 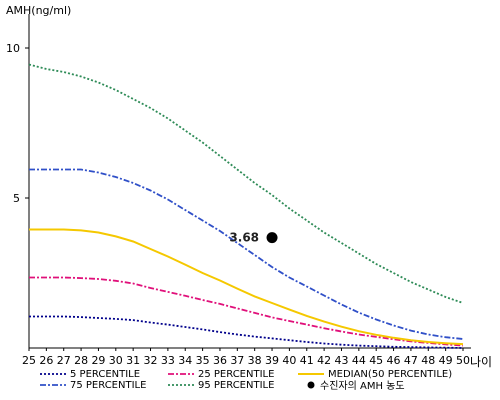 I want to click on x-tick-label: 48, so click(x=428, y=360).